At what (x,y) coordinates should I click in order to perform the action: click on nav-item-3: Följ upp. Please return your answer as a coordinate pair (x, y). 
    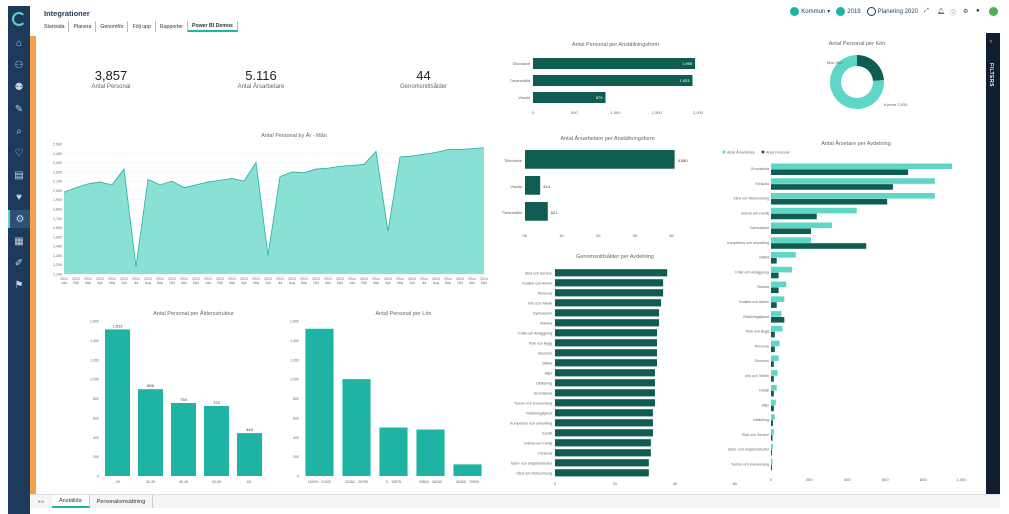
    Looking at the image, I should click on (142, 26).